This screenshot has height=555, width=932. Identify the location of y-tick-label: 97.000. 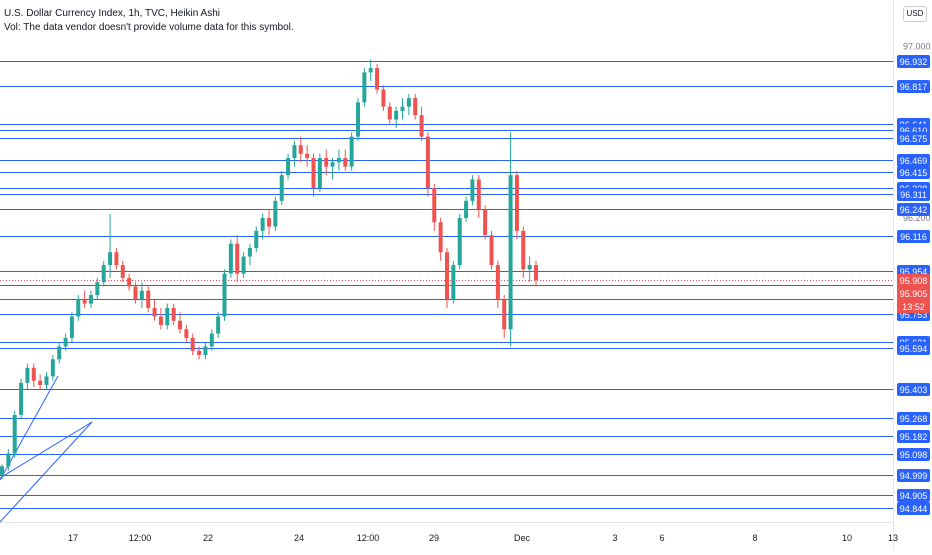
(917, 47).